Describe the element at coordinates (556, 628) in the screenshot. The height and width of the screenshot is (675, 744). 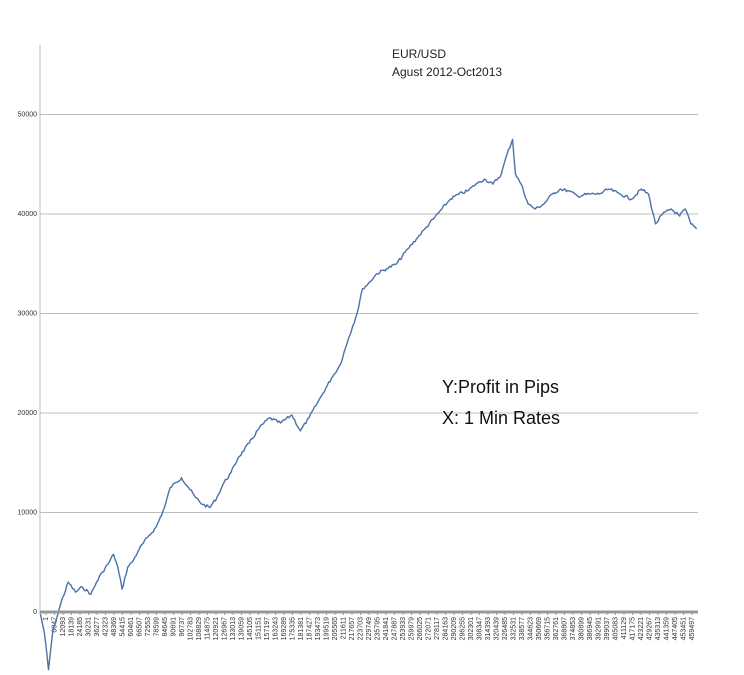
I see `x-tick-label: 362761` at that location.